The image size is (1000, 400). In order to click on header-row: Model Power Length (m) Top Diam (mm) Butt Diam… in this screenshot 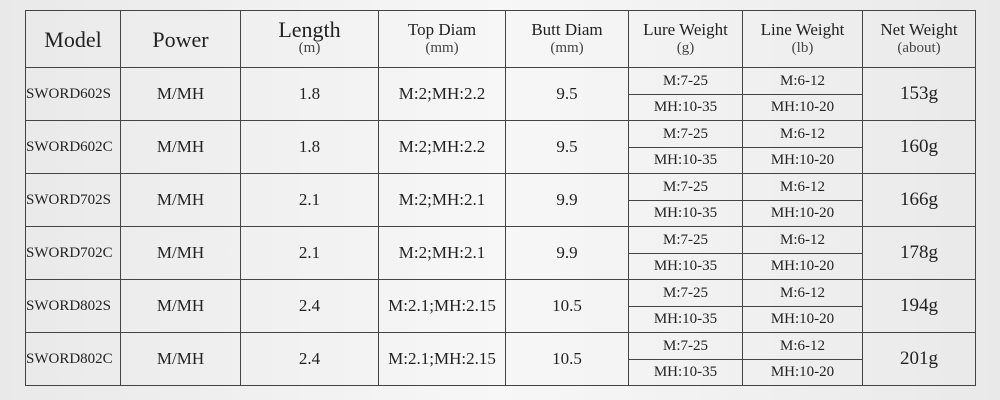, I will do `click(500, 39)`.